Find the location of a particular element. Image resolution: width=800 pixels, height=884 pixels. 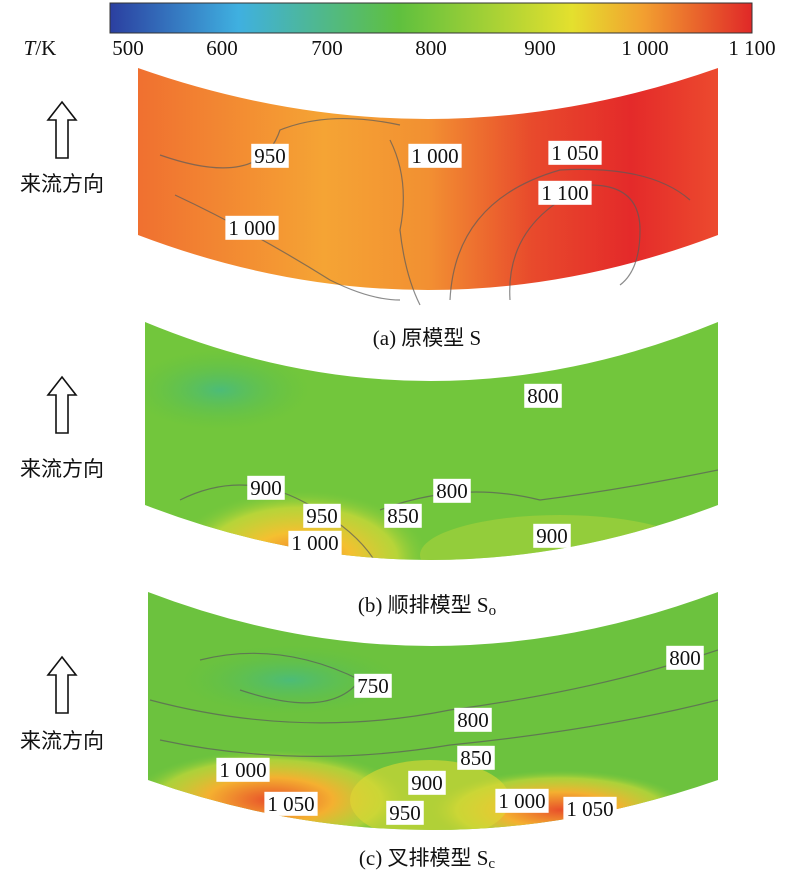

contour-label-text: 750 is located at coordinates (373, 686).